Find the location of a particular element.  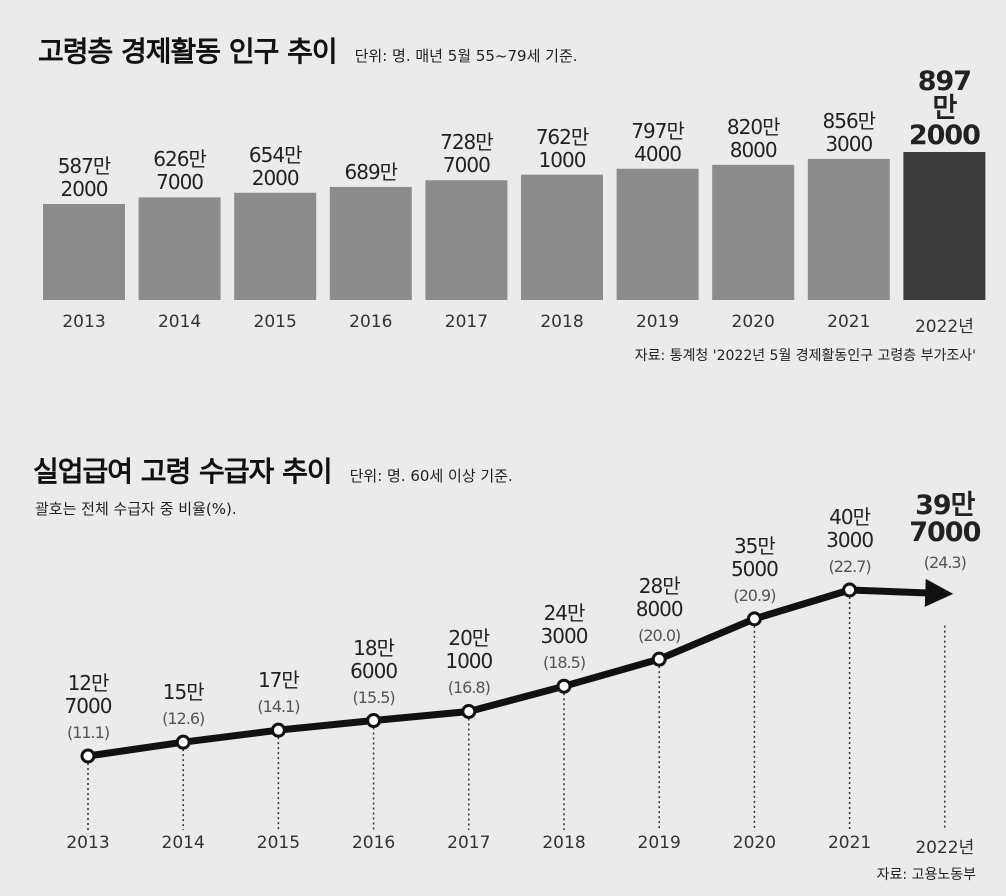

header-1: 고령층 경제활동 인구 추이 단위: 명. 매년 5월 55~79세 기준. is located at coordinates (308, 50).